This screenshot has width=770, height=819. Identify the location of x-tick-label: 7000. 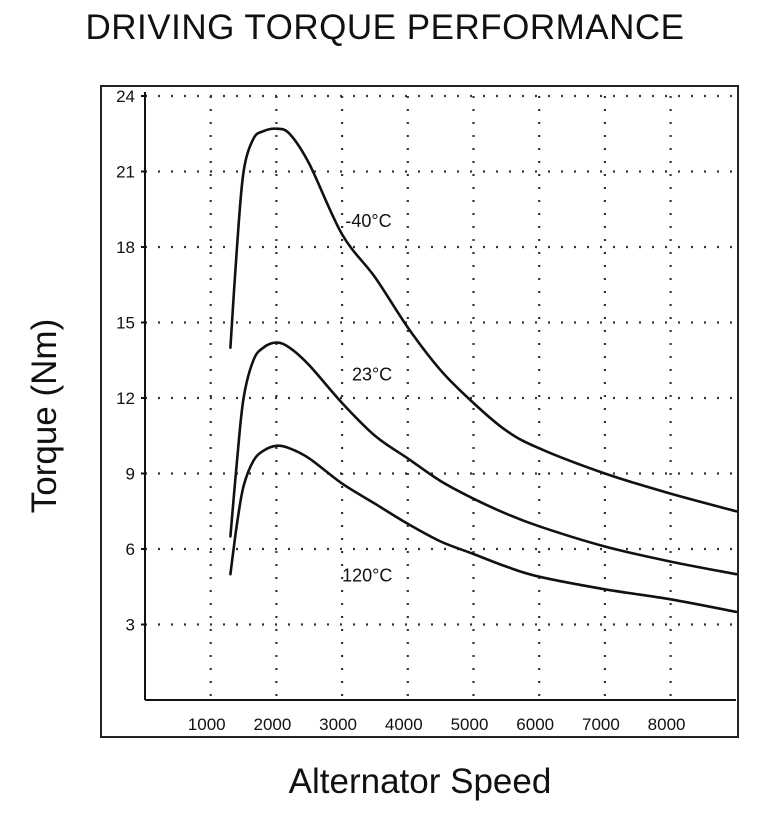
(601, 724).